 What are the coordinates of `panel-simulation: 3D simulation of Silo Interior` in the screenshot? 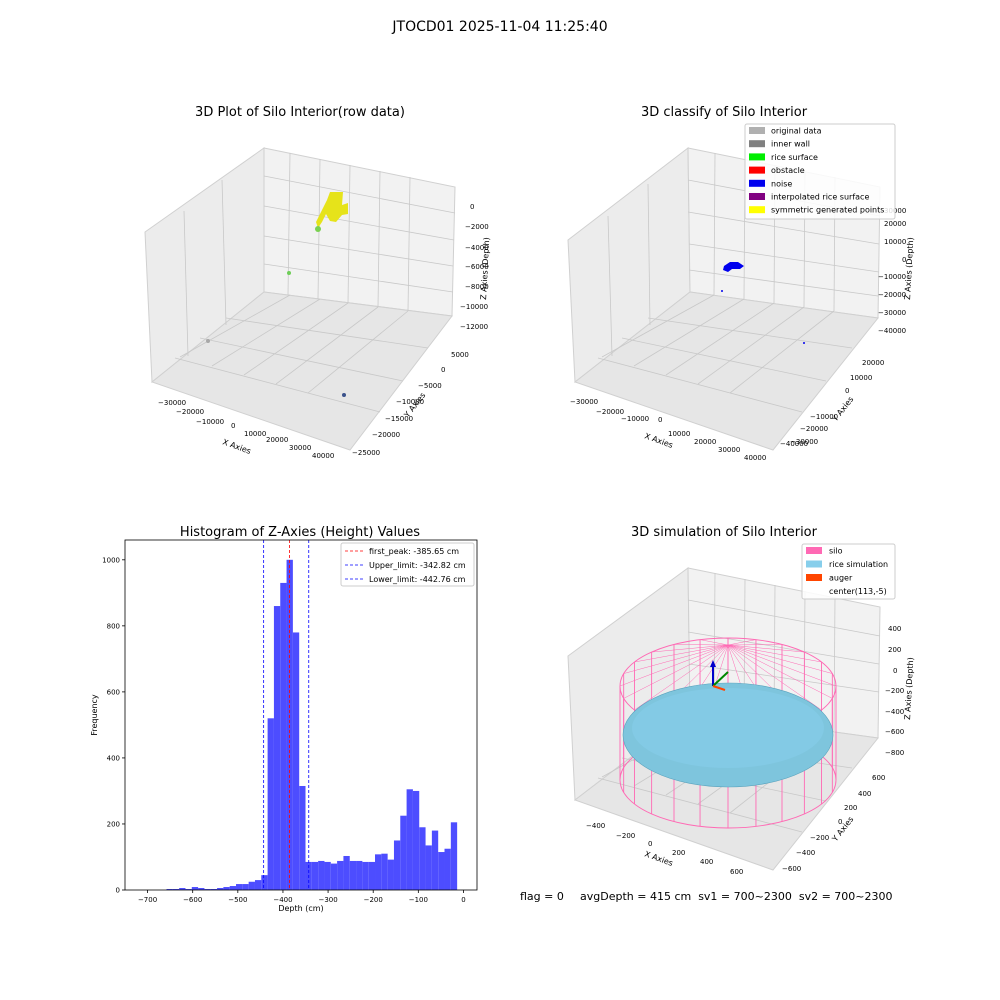 It's located at (741, 700).